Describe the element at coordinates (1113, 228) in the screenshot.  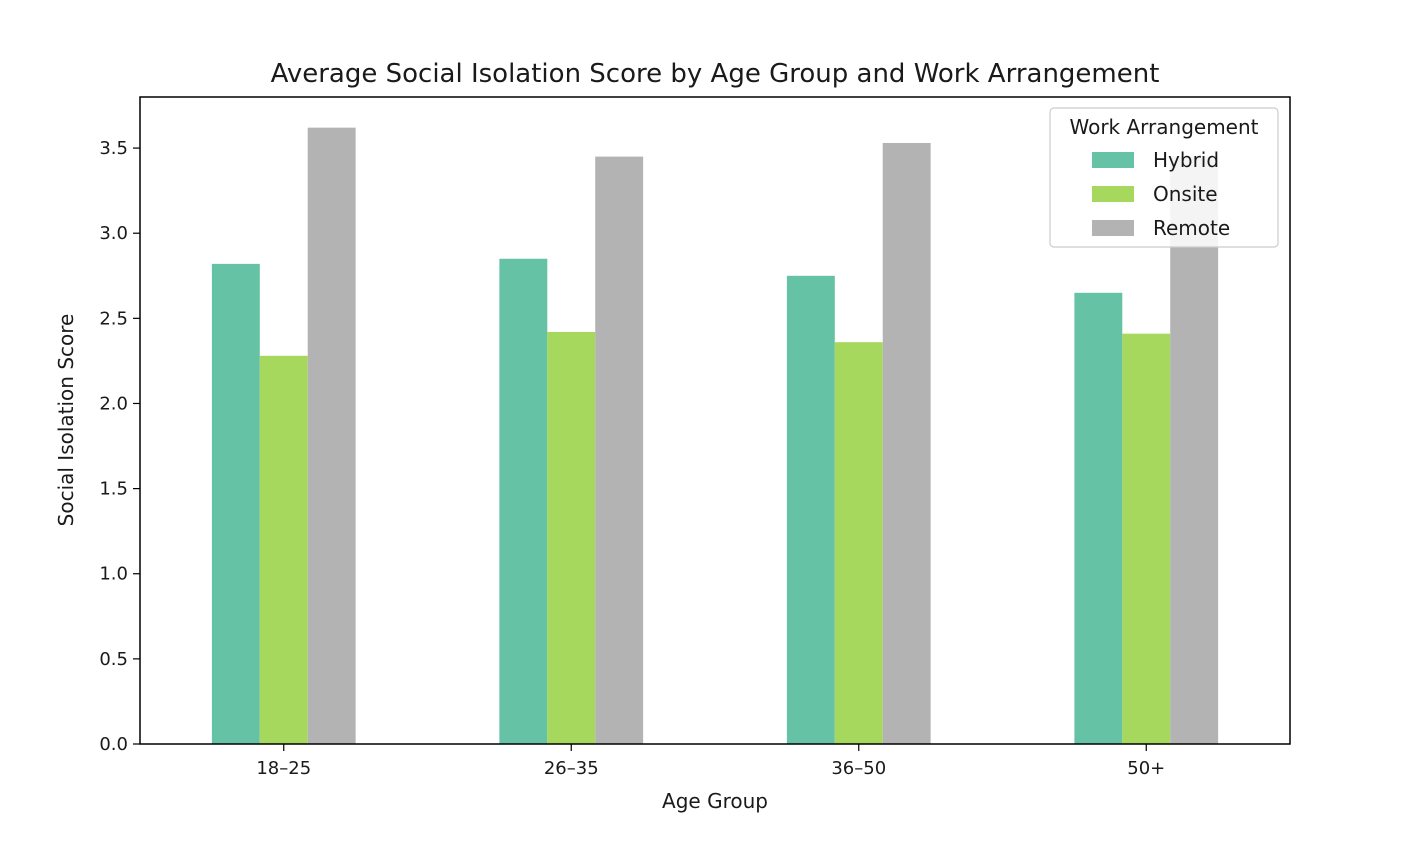
I see `legend-swatch-remote` at that location.